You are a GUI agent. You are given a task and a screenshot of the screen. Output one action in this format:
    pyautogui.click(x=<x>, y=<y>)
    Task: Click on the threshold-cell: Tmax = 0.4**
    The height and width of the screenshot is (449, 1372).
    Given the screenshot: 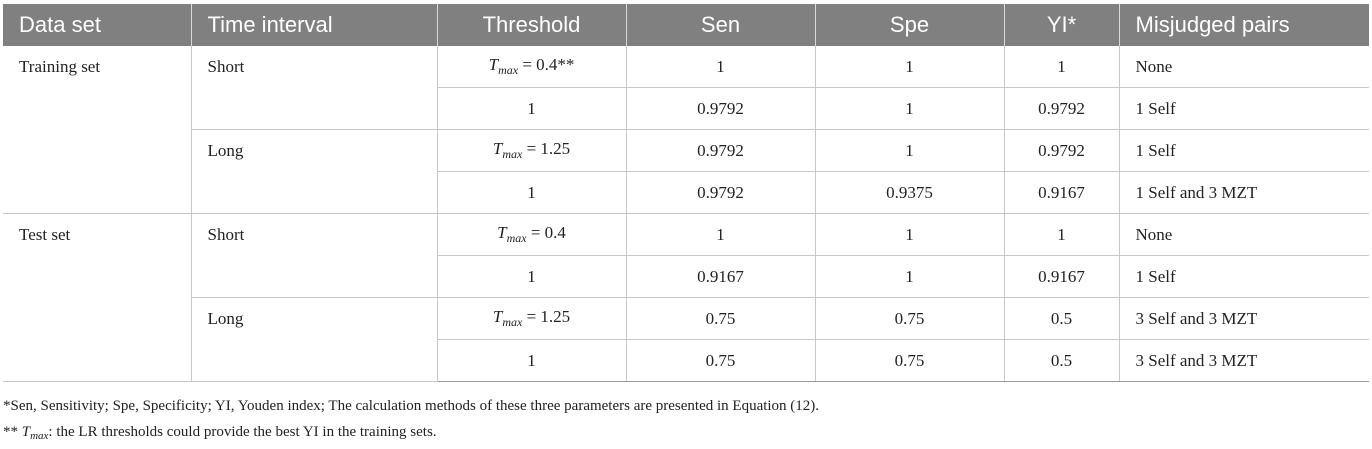 What is the action you would take?
    pyautogui.click(x=532, y=67)
    